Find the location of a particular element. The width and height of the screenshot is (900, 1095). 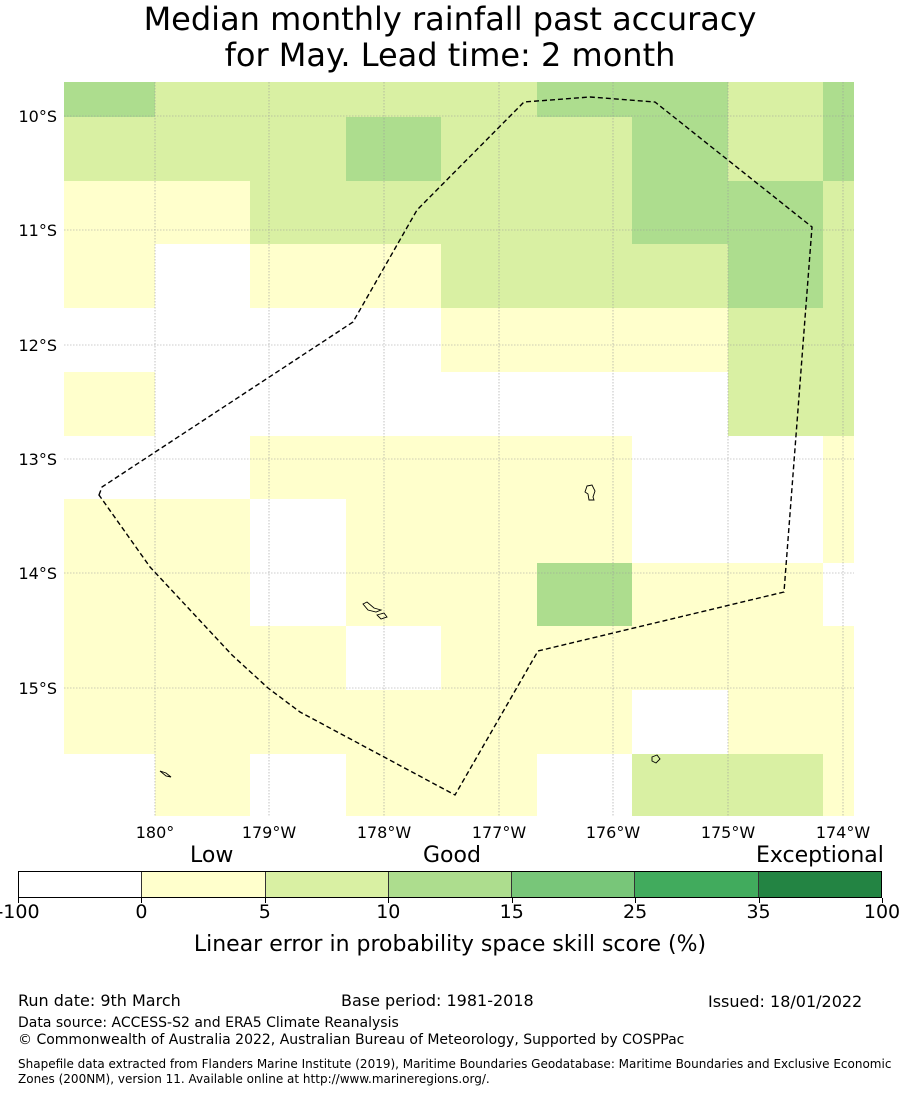

longitude-label: 174°W is located at coordinates (843, 832).